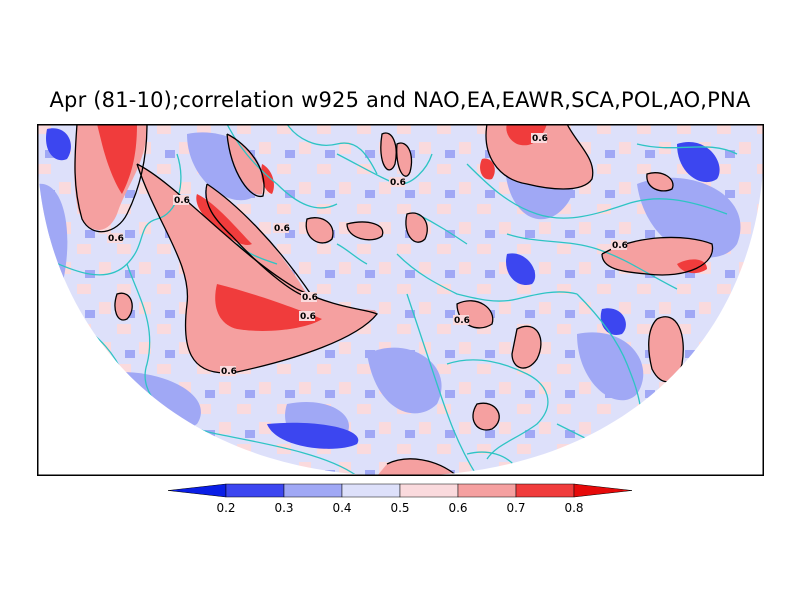 The width and height of the screenshot is (800, 600). Describe the element at coordinates (515, 508) in the screenshot. I see `colorbar-tick-label: 0.7` at that location.